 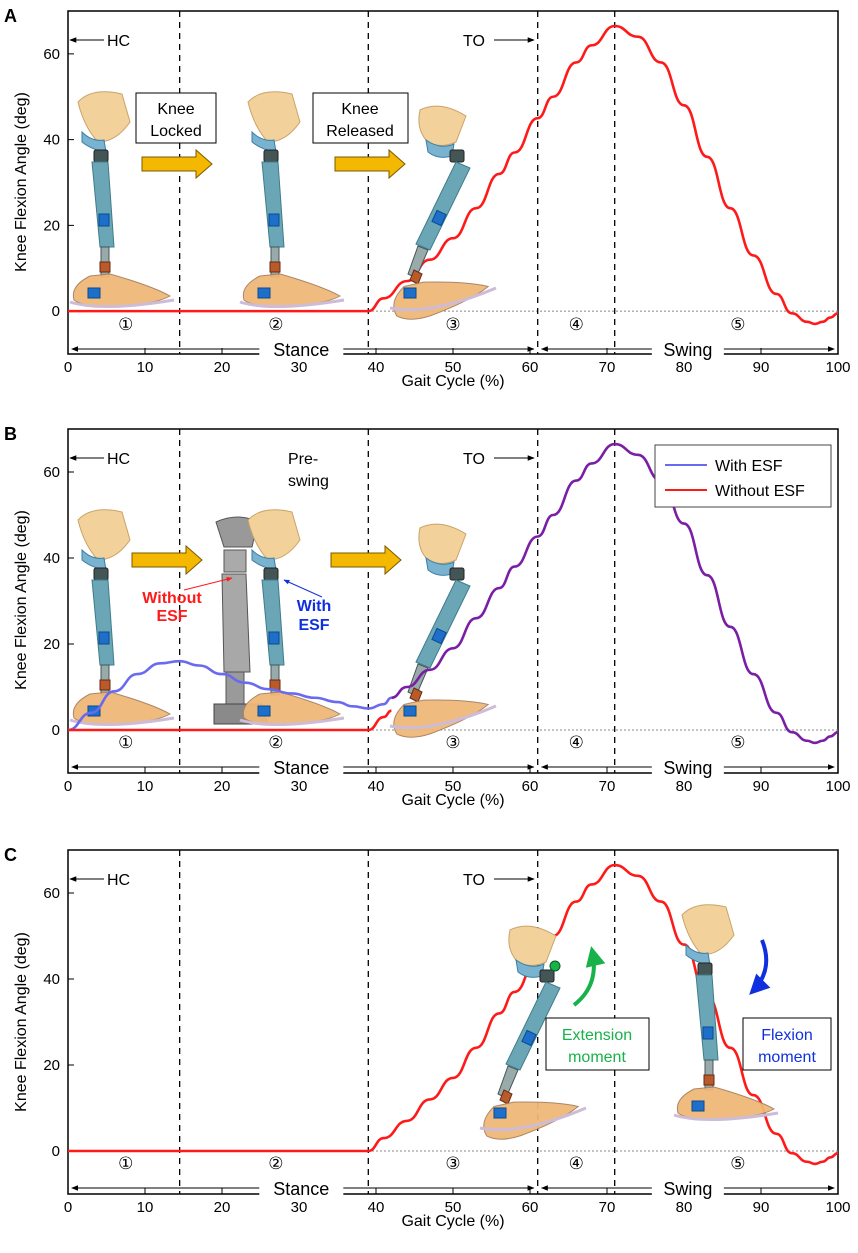 I want to click on knee-released-line1: Knee, so click(x=359, y=109).